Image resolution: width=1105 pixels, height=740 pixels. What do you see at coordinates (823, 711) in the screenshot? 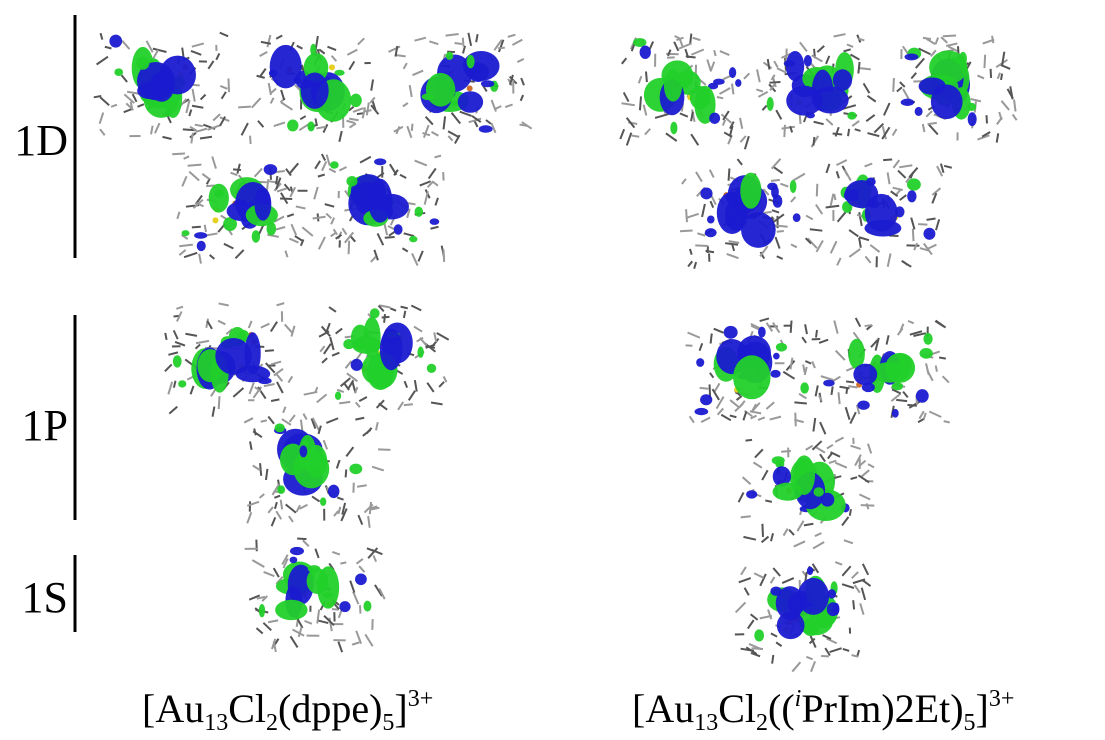
I see `caption: [Au13Cl2((iPrIm)2Et)5]3+` at bounding box center [823, 711].